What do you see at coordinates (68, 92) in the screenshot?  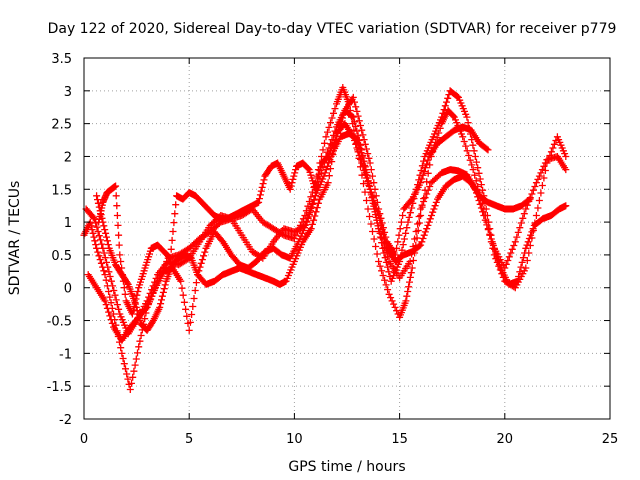 I see `y-tick-label: 3` at bounding box center [68, 92].